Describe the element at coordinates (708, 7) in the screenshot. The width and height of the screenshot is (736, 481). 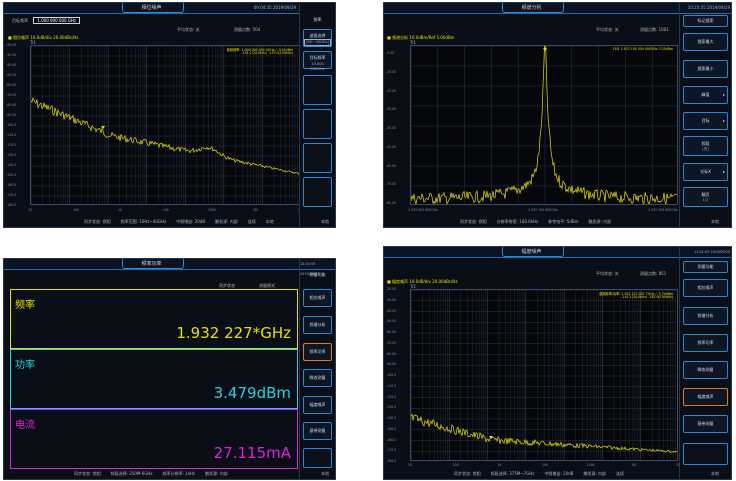
I see `datetime: 10:23:35 2019/09/29` at that location.